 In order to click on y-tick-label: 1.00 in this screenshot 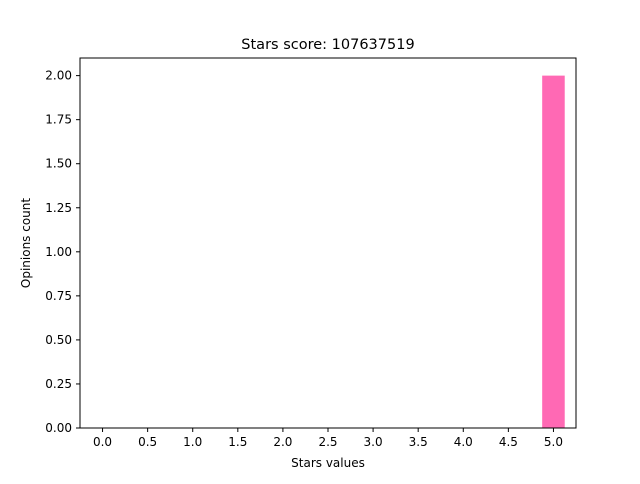, I will do `click(58, 252)`.